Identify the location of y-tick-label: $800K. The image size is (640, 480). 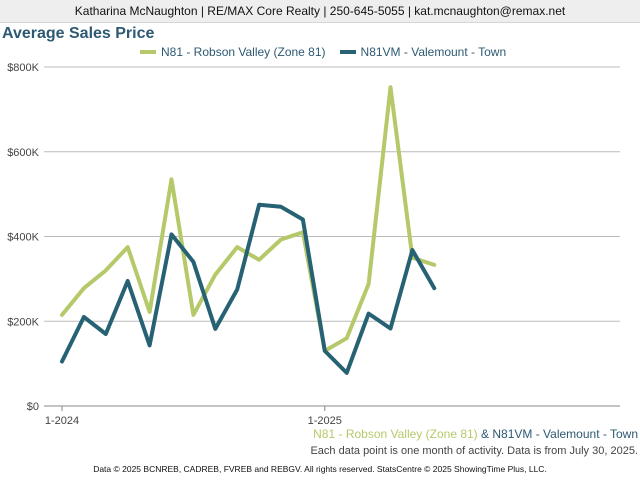
(23, 68).